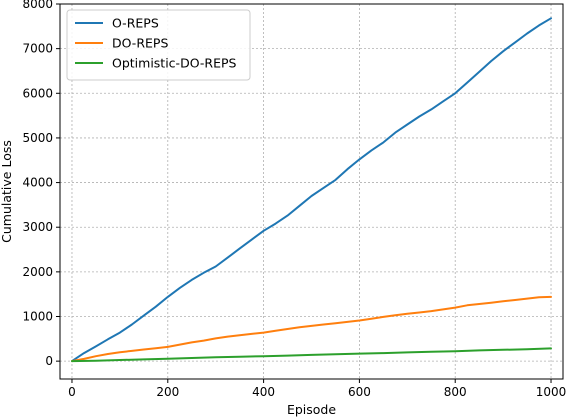 The width and height of the screenshot is (567, 419). What do you see at coordinates (167, 392) in the screenshot?
I see `x-tick-label: 200` at bounding box center [167, 392].